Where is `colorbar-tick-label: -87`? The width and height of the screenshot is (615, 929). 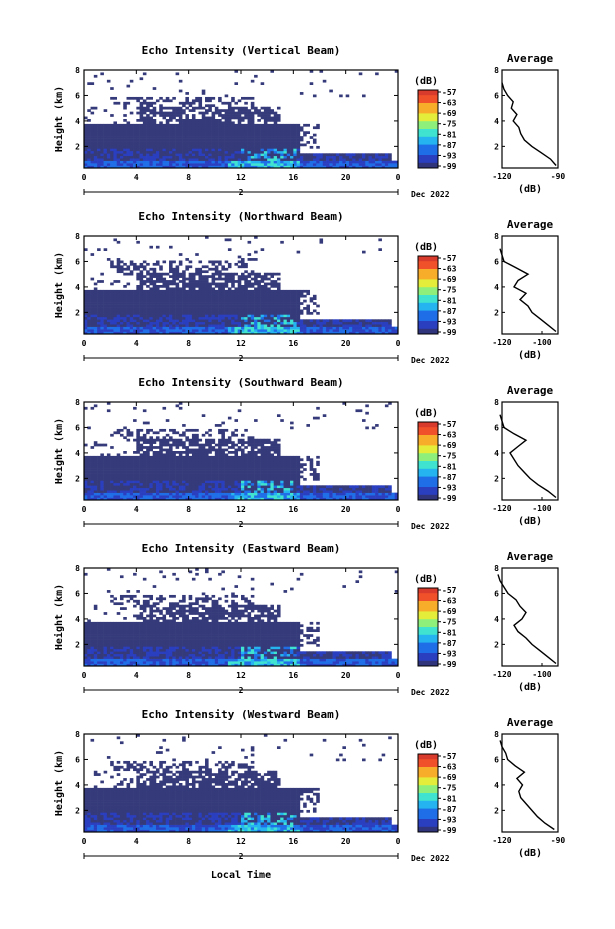
colorbar-tick-label: -87 is located at coordinates (449, 809).